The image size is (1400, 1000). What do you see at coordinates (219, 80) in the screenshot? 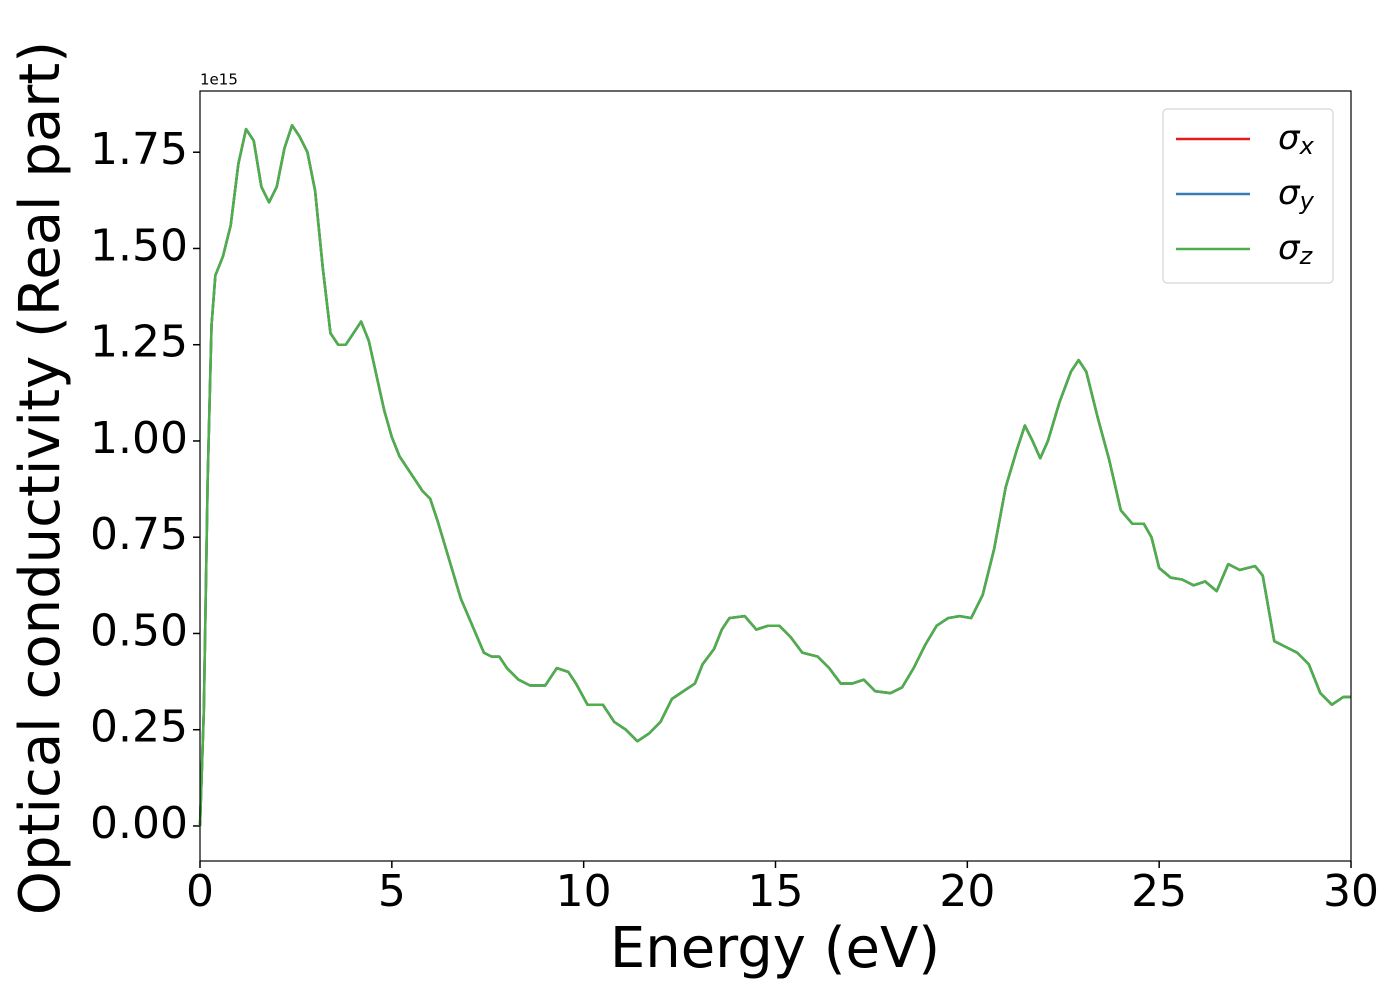
I see `offset-label: 1e15` at bounding box center [219, 80].